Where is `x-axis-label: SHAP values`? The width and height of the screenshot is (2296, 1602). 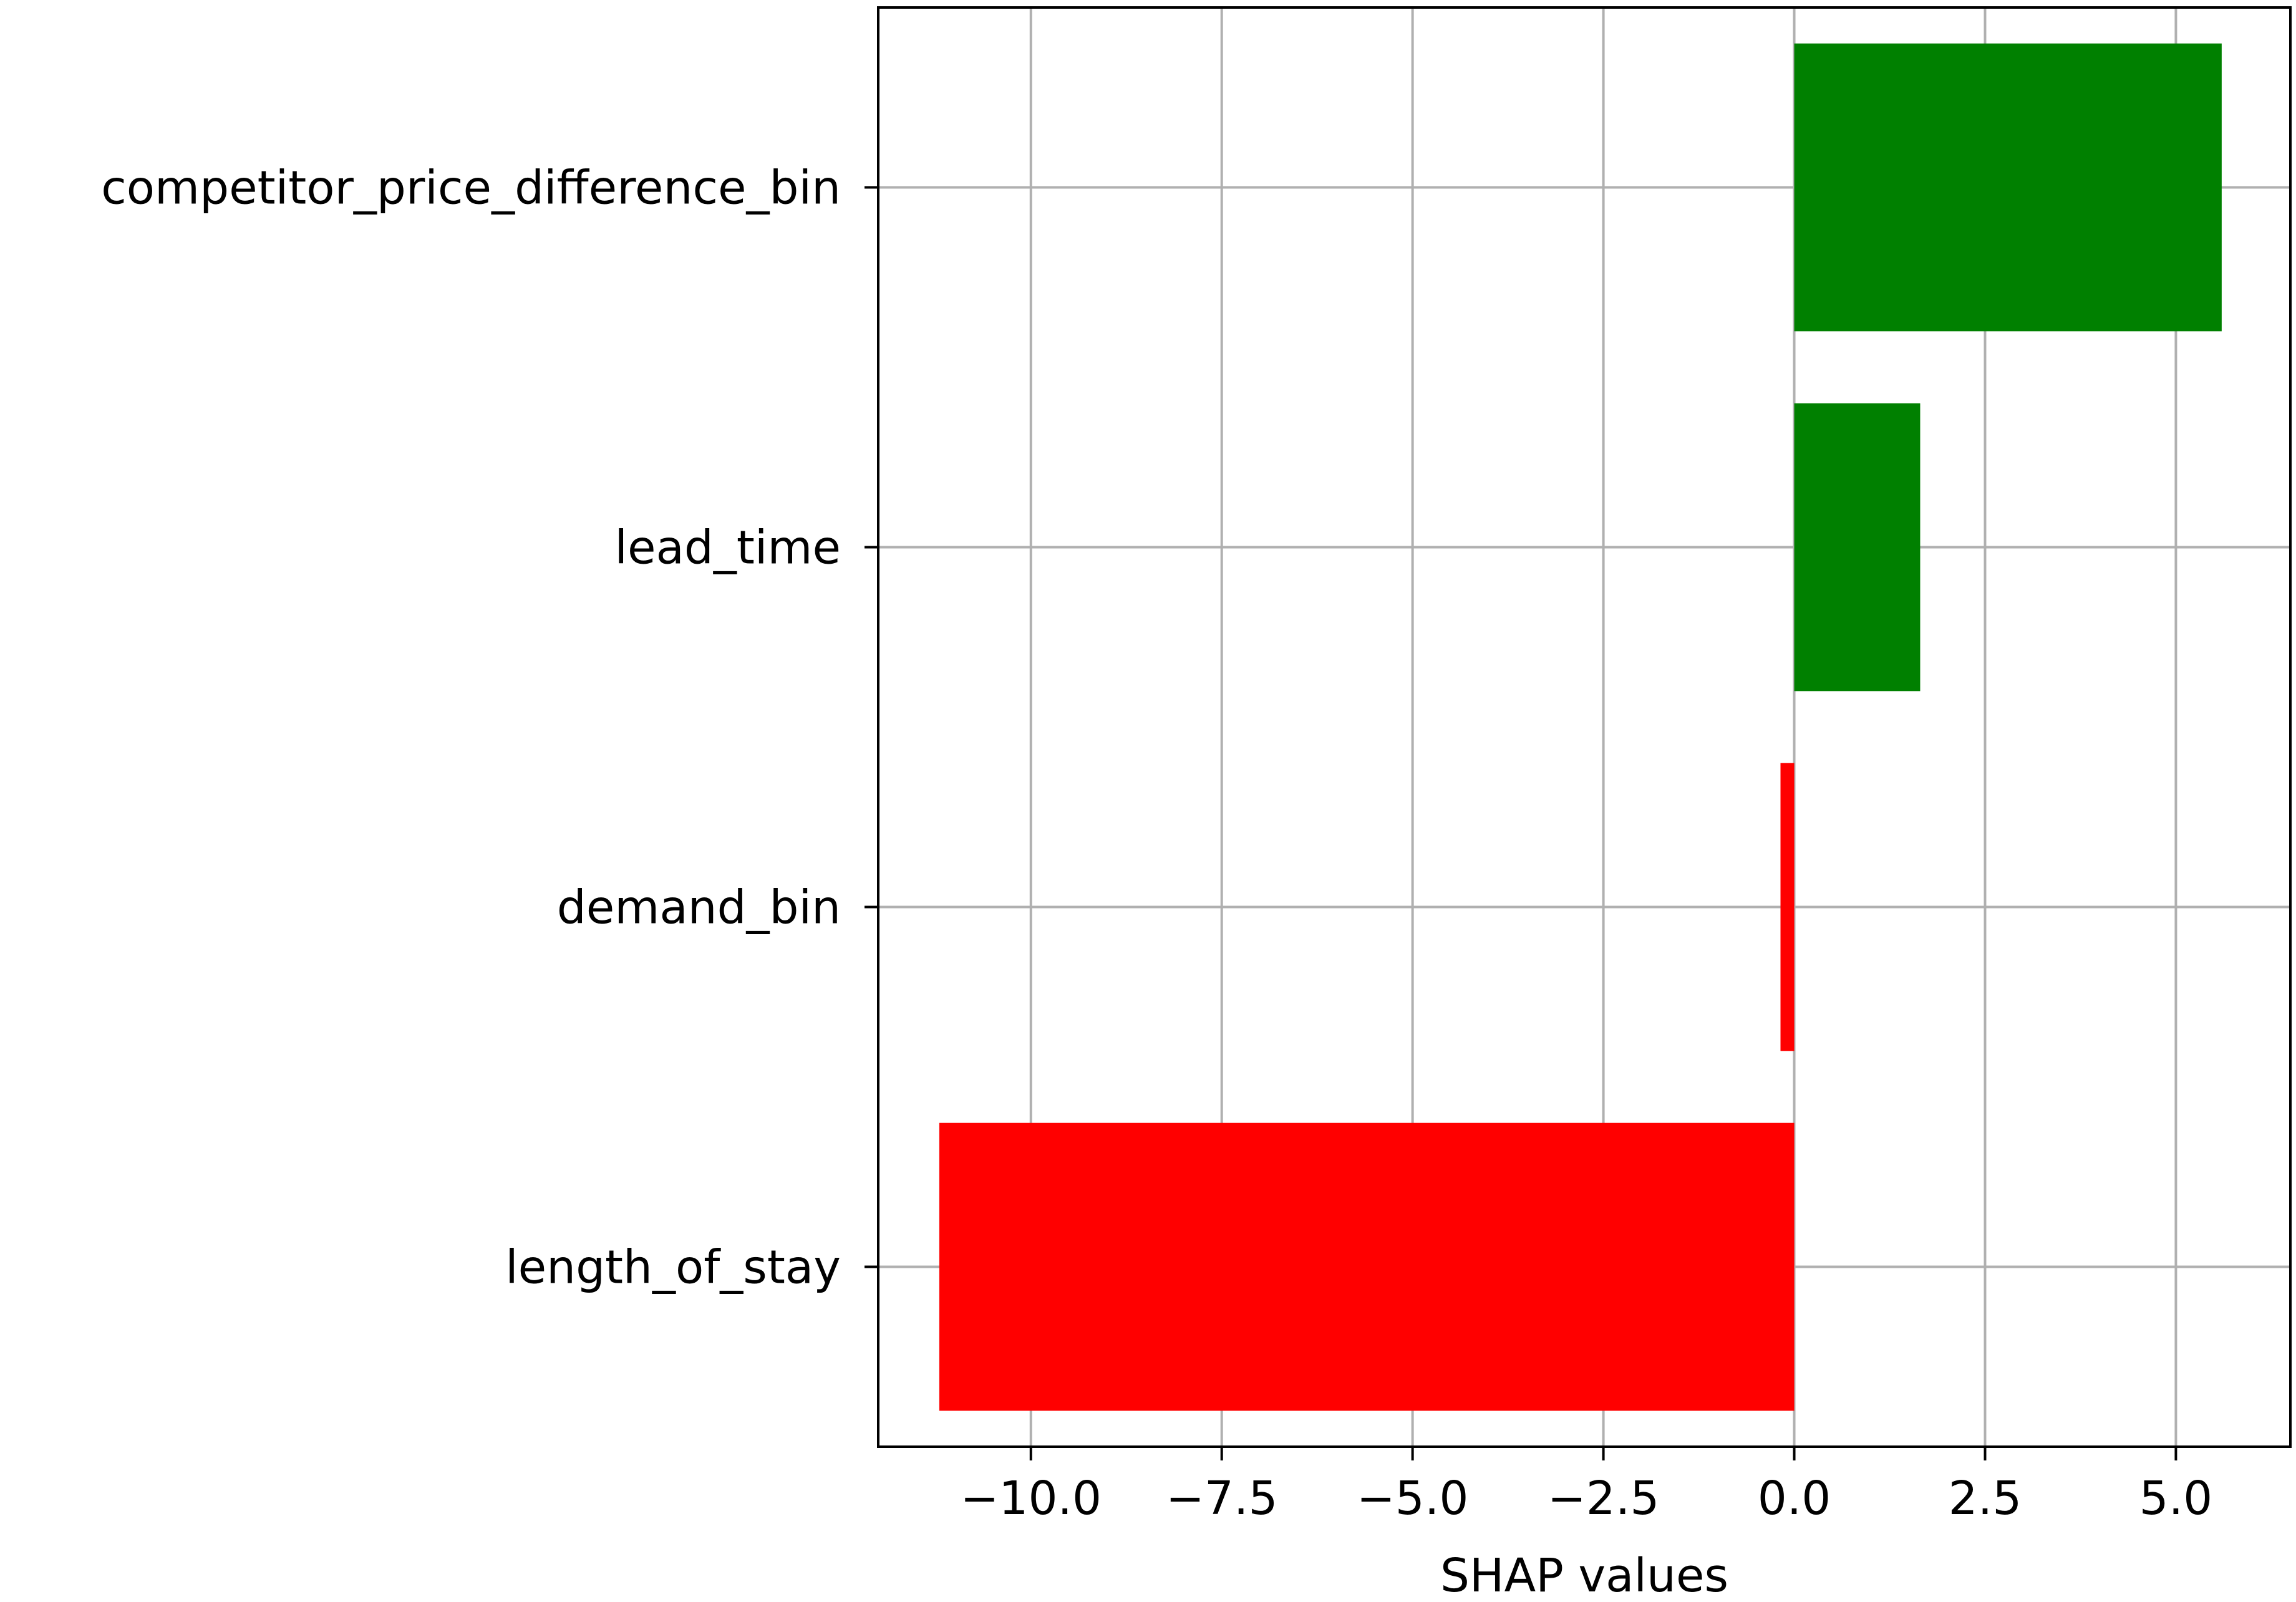
x-axis-label: SHAP values is located at coordinates (1584, 1575).